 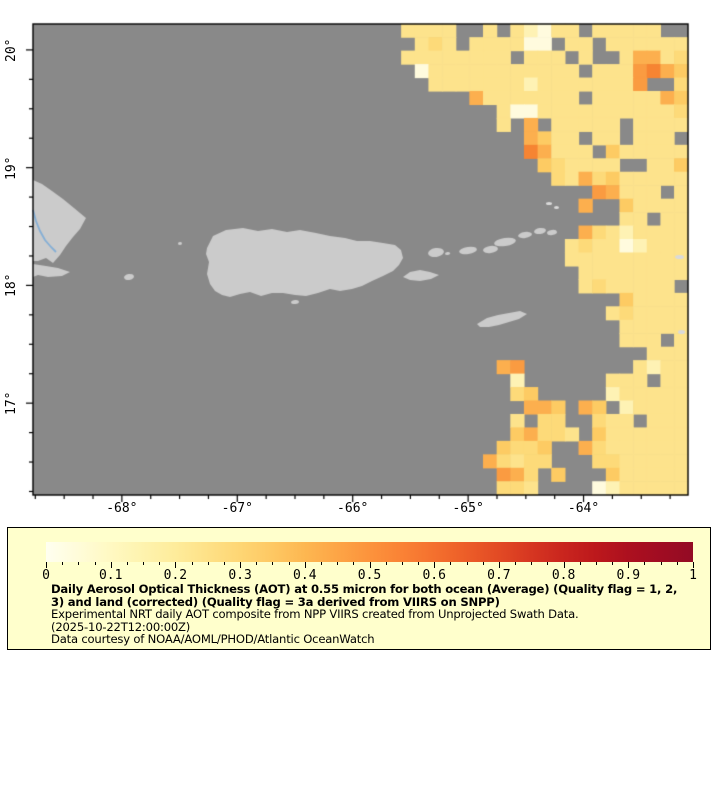 What do you see at coordinates (46, 575) in the screenshot?
I see `colorbar-tick-label: 0` at bounding box center [46, 575].